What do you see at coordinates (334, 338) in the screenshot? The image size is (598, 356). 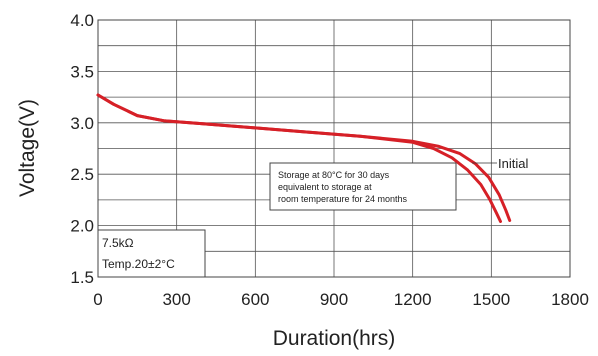 I see `x-axis-title: Duration(hrs)` at bounding box center [334, 338].